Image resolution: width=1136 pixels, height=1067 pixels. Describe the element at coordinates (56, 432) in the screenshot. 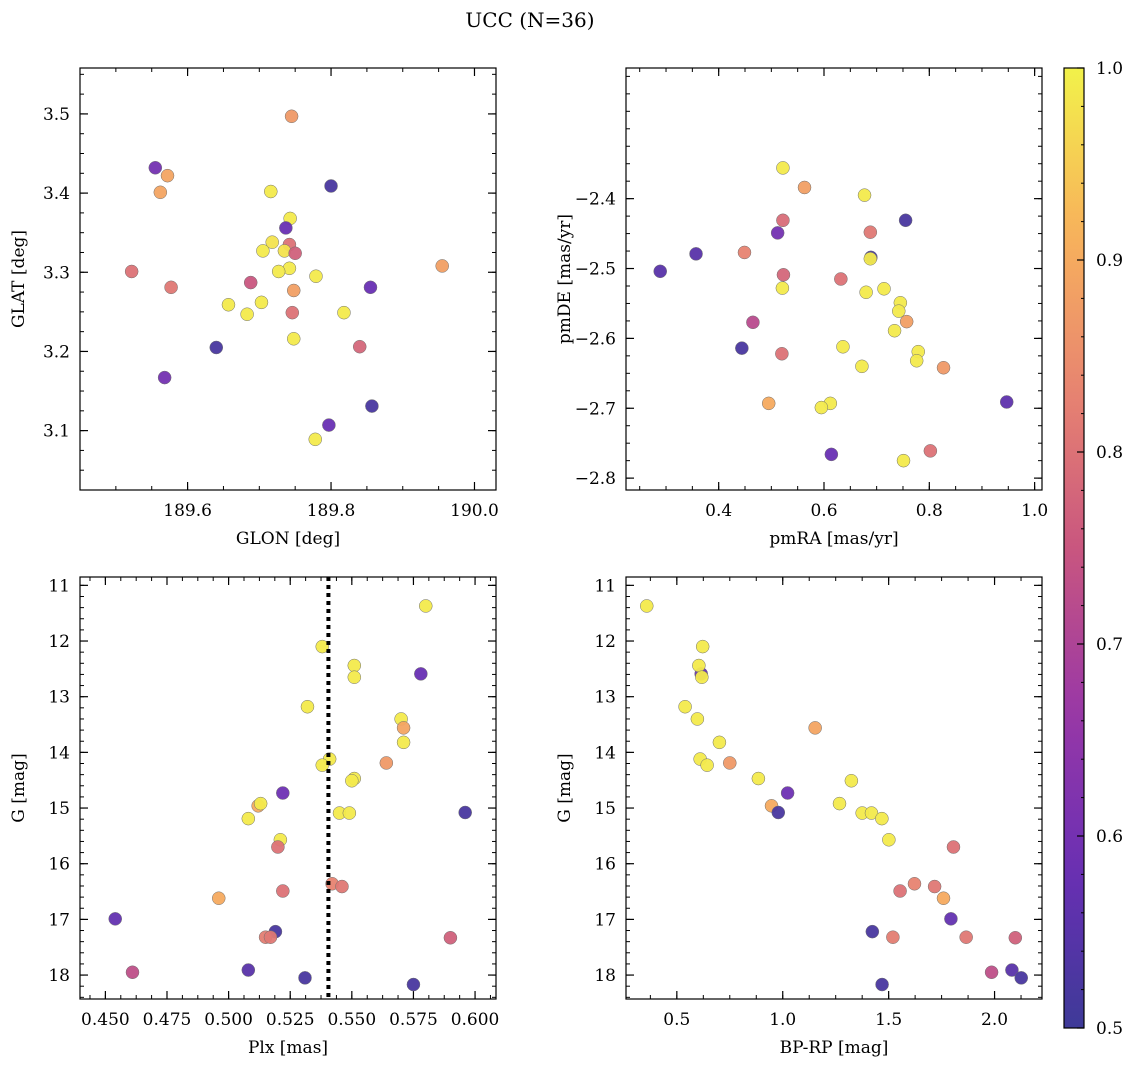

I see `y-tick-label: 3.1` at that location.